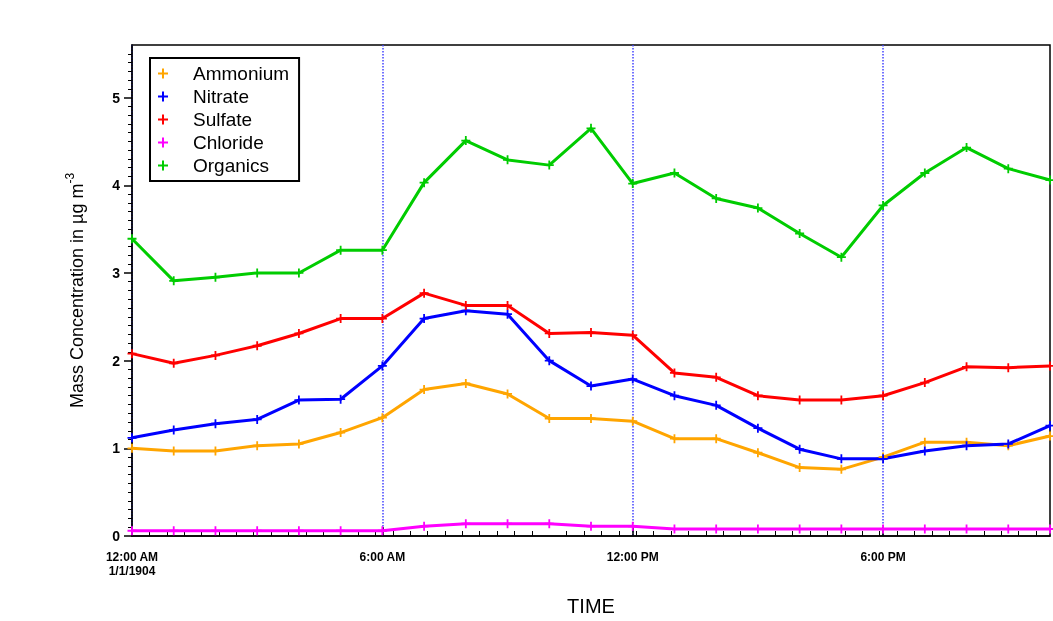 The height and width of the screenshot is (621, 1053). I want to click on x-tick-label: 6:00 AM, so click(382, 557).